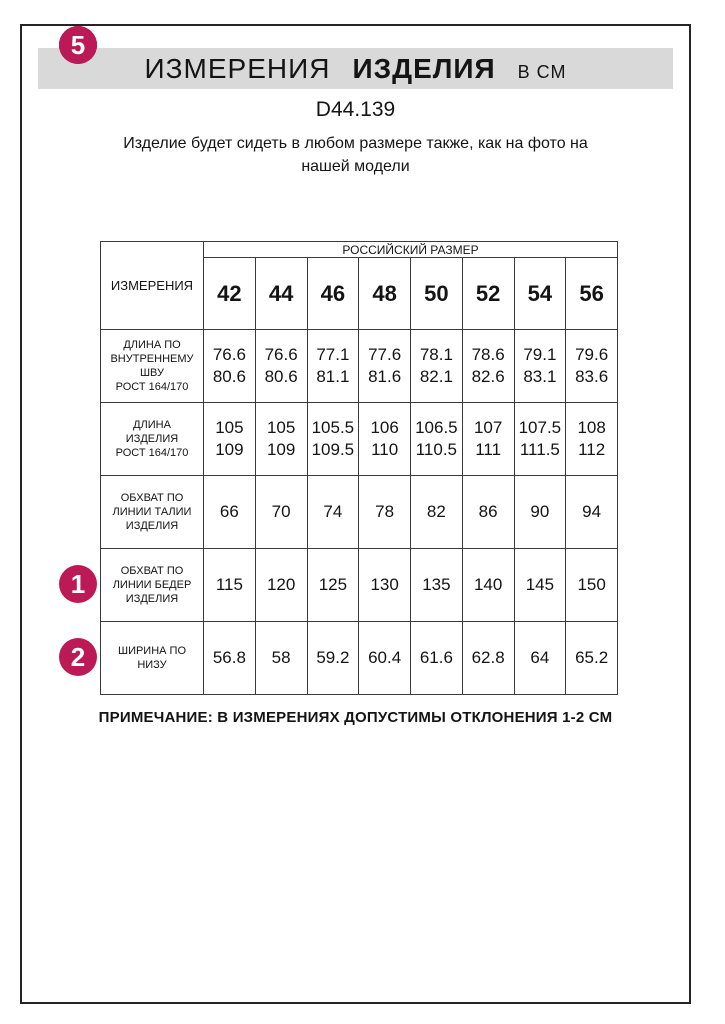 This screenshot has height=1024, width=725. Describe the element at coordinates (229, 585) in the screenshot. I see `cell-value: 115` at that location.